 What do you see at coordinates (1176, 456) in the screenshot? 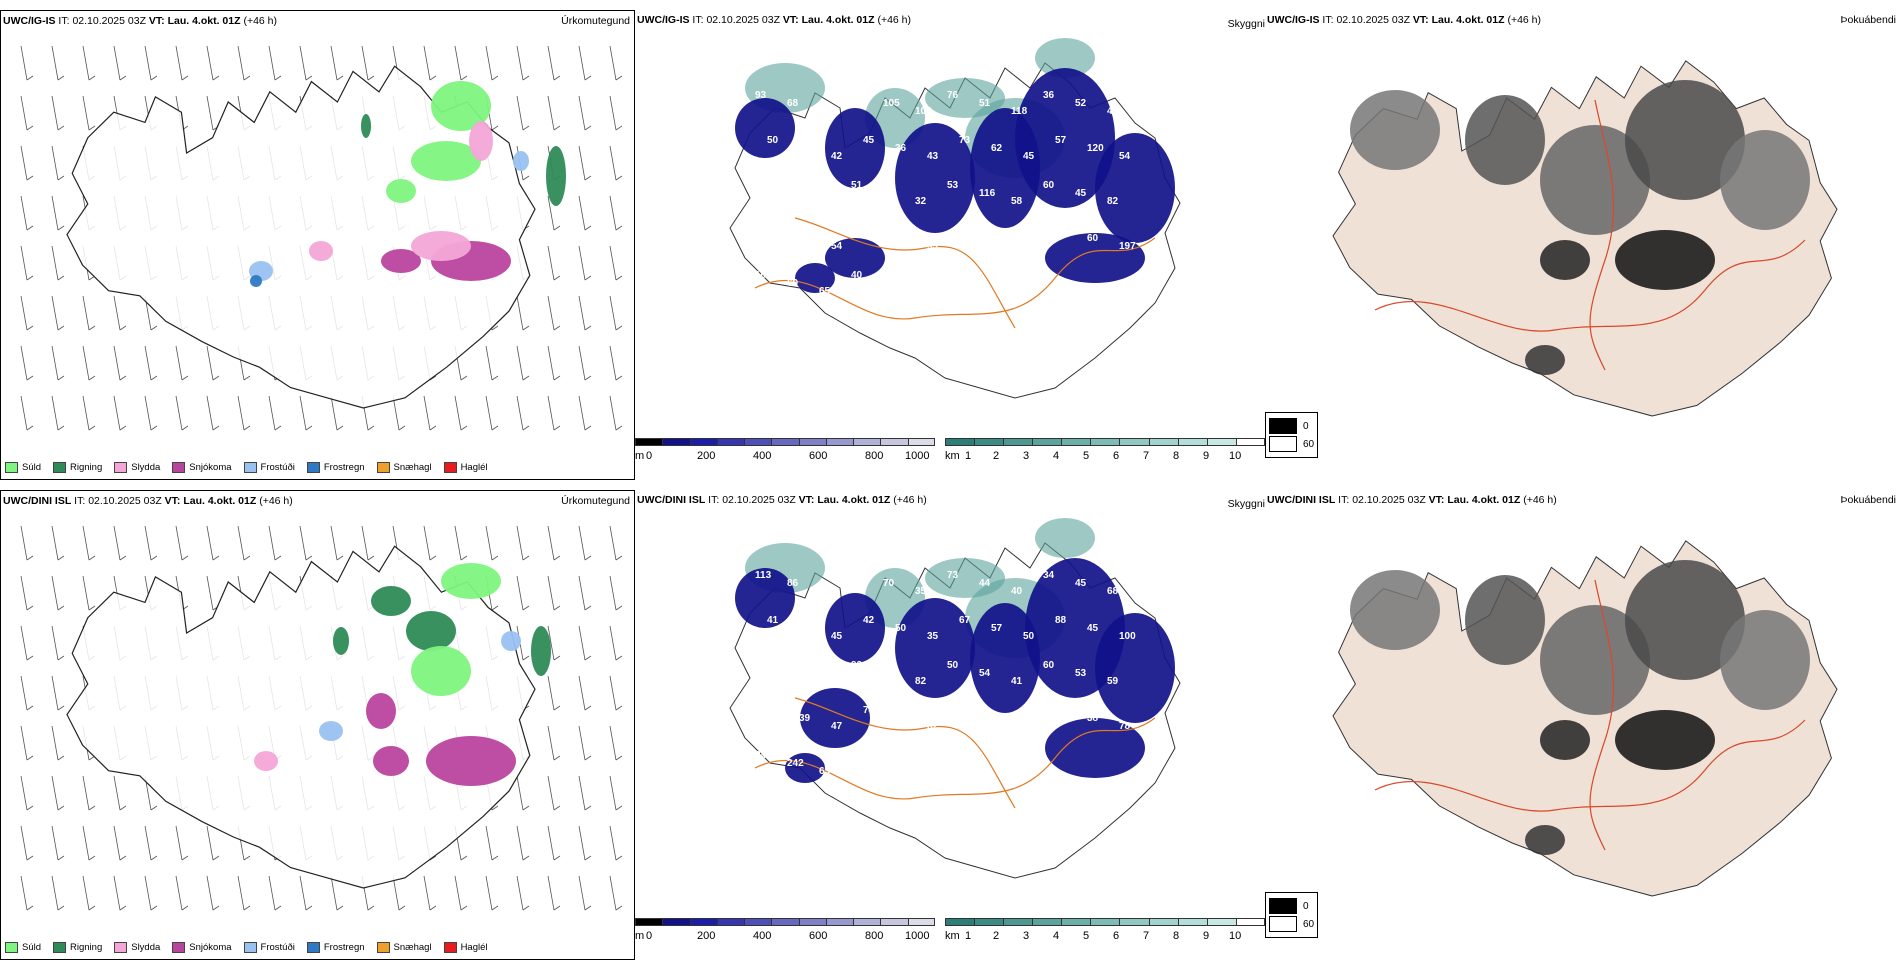
I see `visibility-tick: 8` at bounding box center [1176, 456].